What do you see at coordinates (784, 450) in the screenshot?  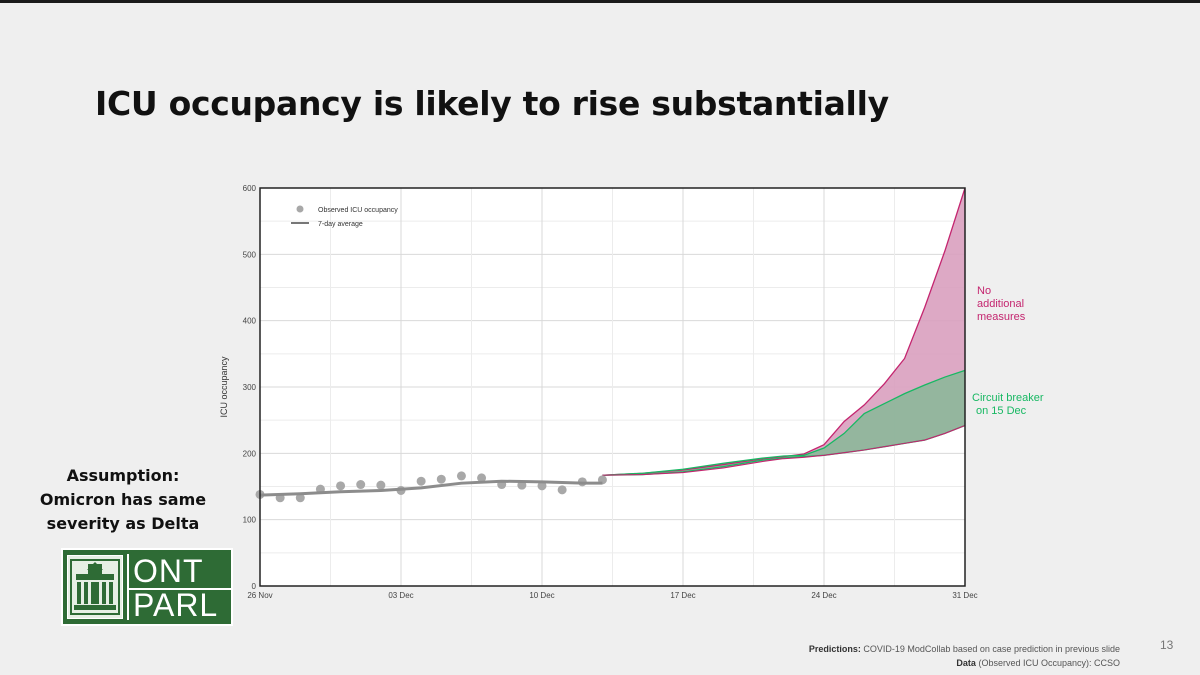 I see `no-measures-lower-line` at bounding box center [784, 450].